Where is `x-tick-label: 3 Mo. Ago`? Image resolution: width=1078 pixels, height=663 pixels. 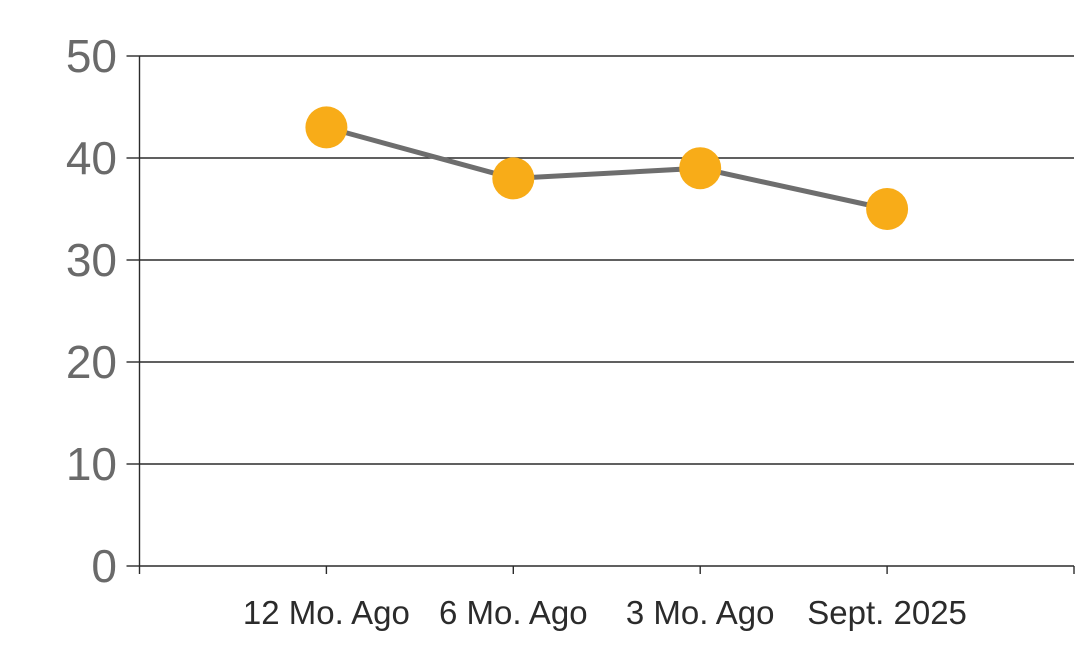 x-tick-label: 3 Mo. Ago is located at coordinates (700, 612).